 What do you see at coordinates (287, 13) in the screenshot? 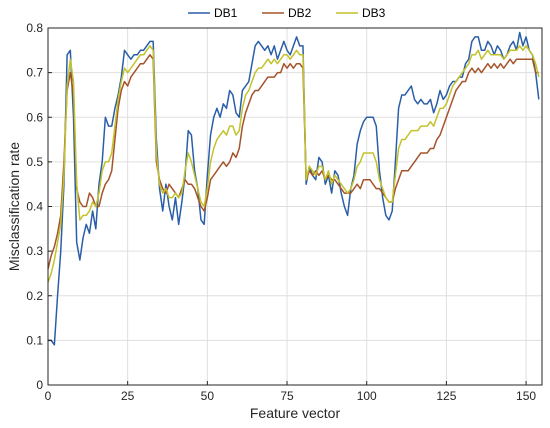
I see `legend: DB1 DB2 DB3` at bounding box center [287, 13].